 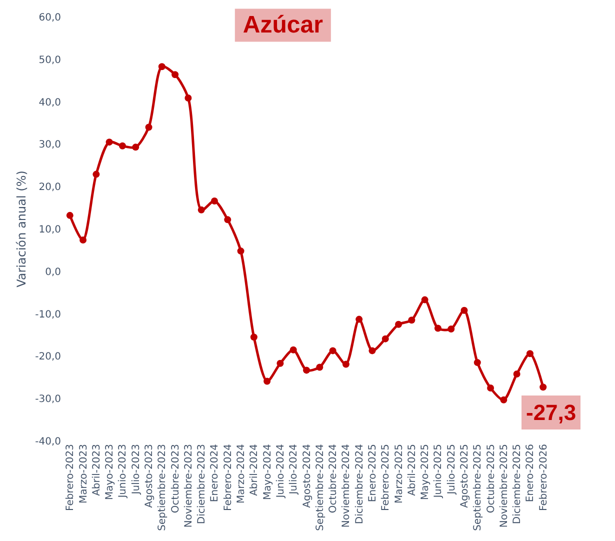 I want to click on x-tick-label: Julio-2024, so click(x=294, y=470).